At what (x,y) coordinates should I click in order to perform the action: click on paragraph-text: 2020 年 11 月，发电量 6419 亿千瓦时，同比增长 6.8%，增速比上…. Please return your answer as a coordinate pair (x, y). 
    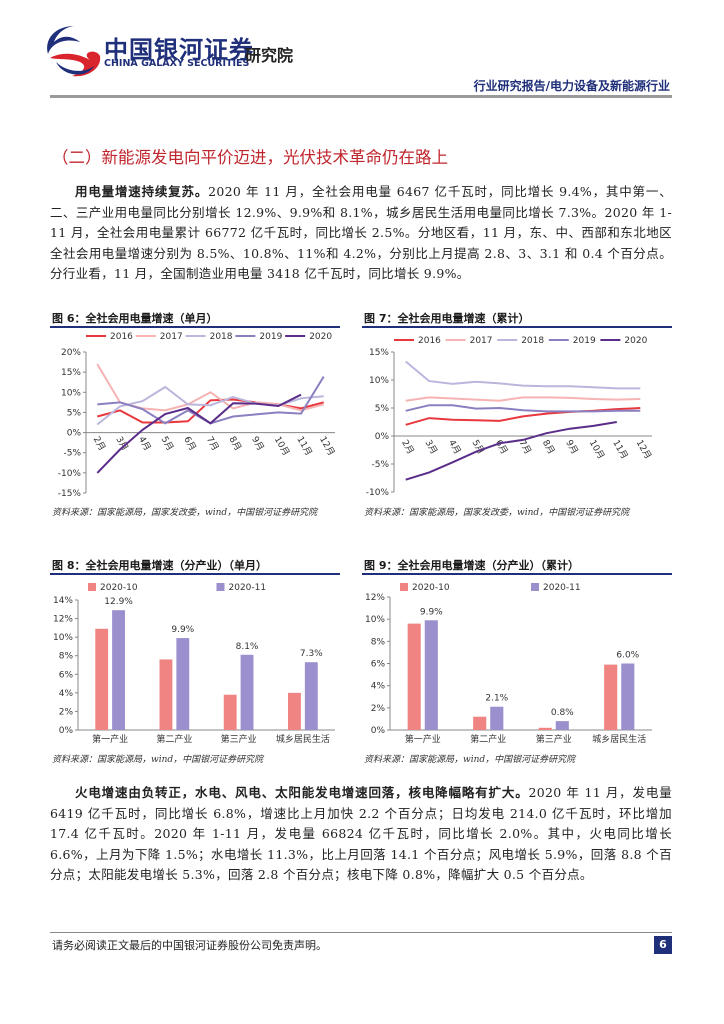
    Looking at the image, I should click on (361, 834).